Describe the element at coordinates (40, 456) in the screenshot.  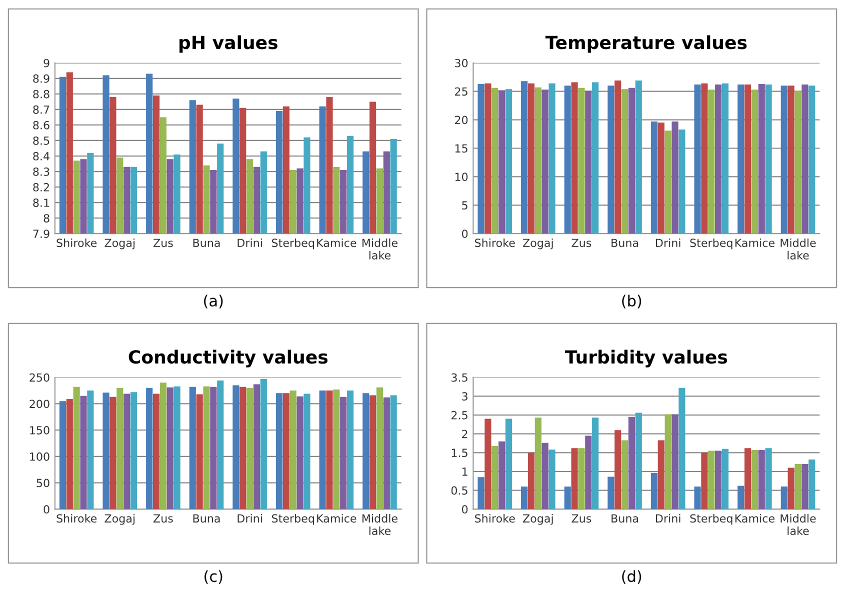
I see `y-tick-label: 100` at that location.